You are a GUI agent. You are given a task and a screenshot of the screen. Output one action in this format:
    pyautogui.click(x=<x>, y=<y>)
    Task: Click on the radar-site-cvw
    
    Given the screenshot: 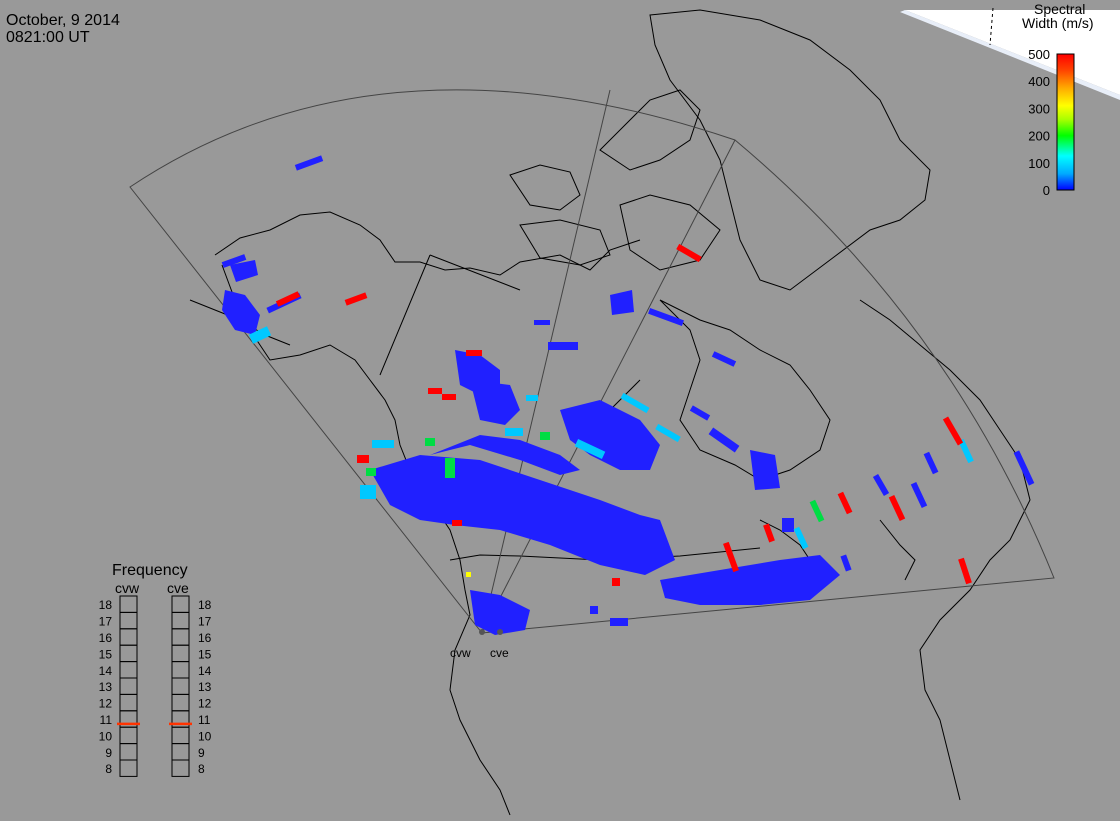 What is the action you would take?
    pyautogui.click(x=482, y=632)
    